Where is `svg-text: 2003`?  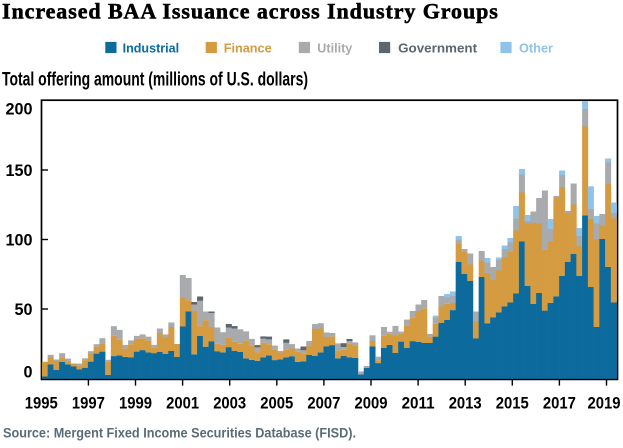
svg-text: 2003 is located at coordinates (229, 403).